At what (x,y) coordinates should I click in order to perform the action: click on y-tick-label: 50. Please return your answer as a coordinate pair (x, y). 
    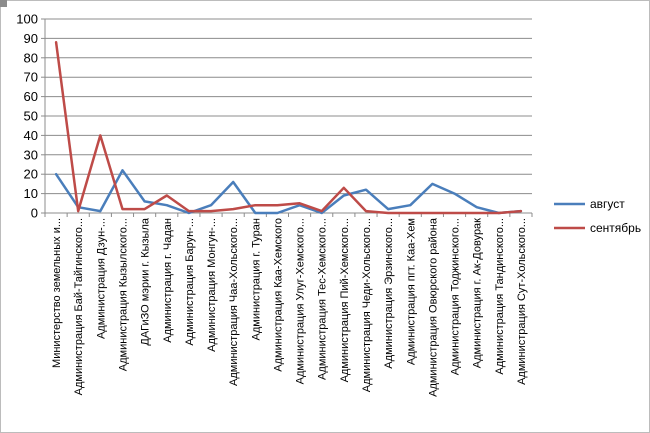
    Looking at the image, I should click on (31, 116).